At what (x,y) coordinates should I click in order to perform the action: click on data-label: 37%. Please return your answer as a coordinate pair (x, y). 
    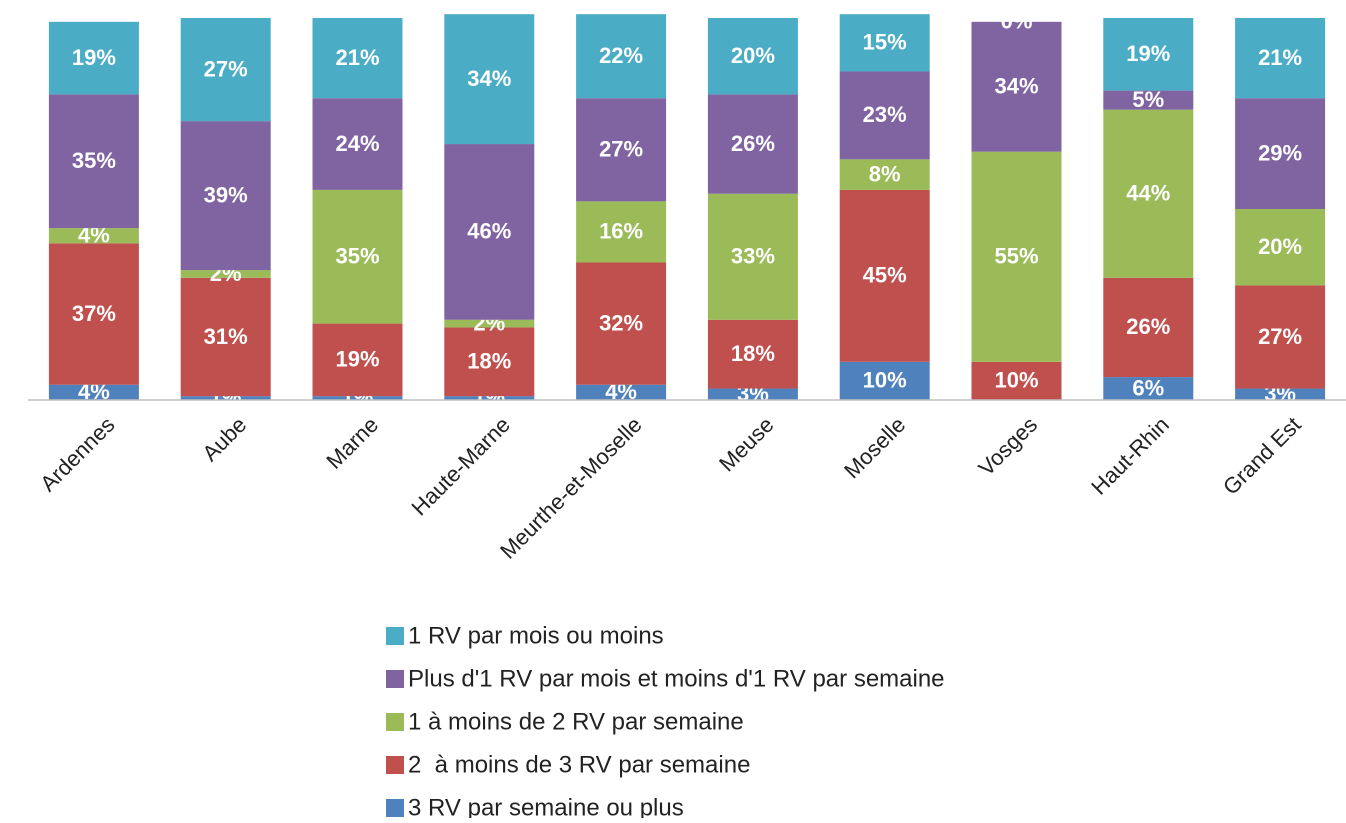
    Looking at the image, I should click on (94, 313).